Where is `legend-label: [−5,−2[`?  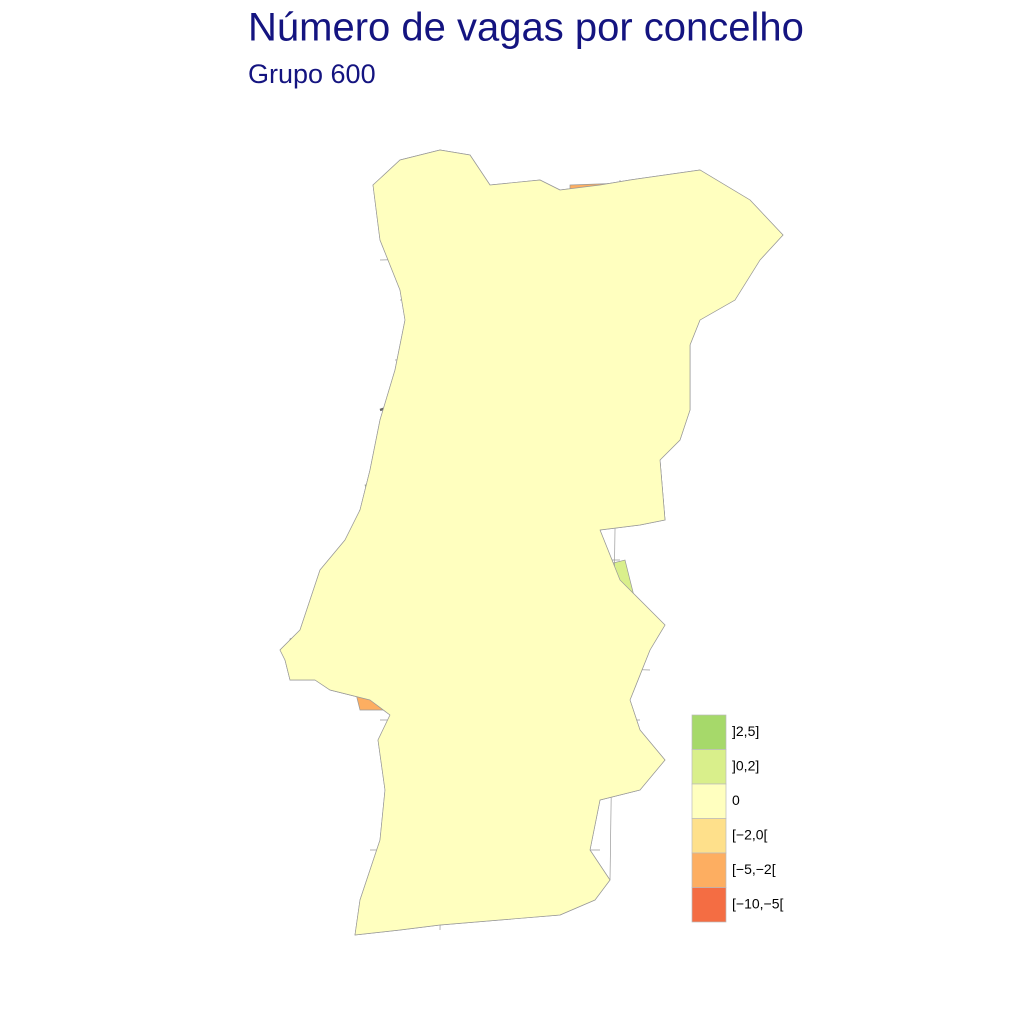 legend-label: [−5,−2[ is located at coordinates (754, 869).